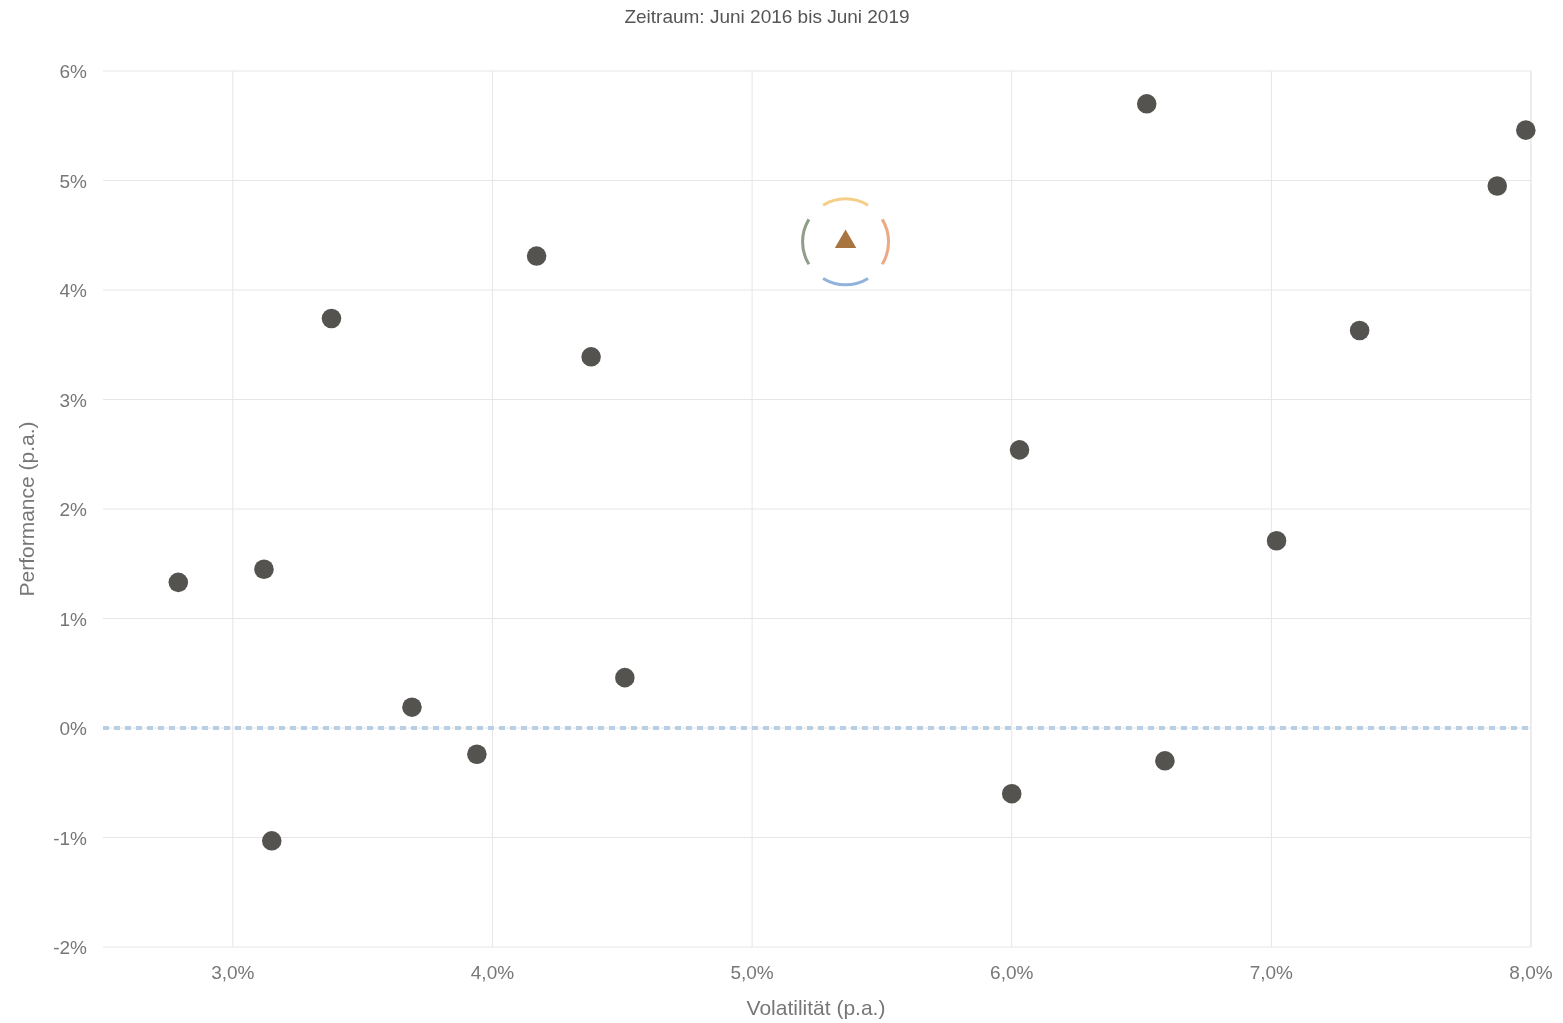 The width and height of the screenshot is (1563, 1023). Describe the element at coordinates (1531, 972) in the screenshot. I see `x-tick-label: 8,0%` at that location.